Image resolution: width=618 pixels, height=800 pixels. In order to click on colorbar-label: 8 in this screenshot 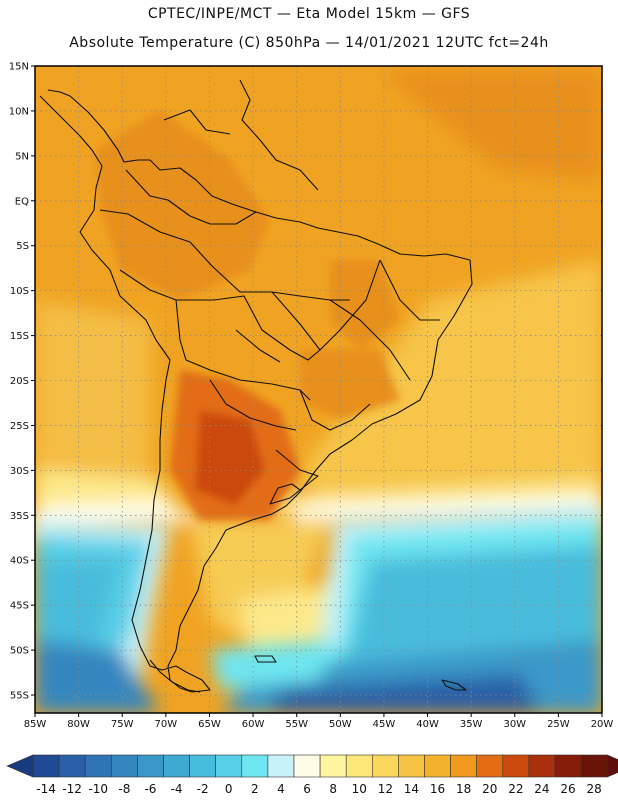, I will do `click(333, 789)`.